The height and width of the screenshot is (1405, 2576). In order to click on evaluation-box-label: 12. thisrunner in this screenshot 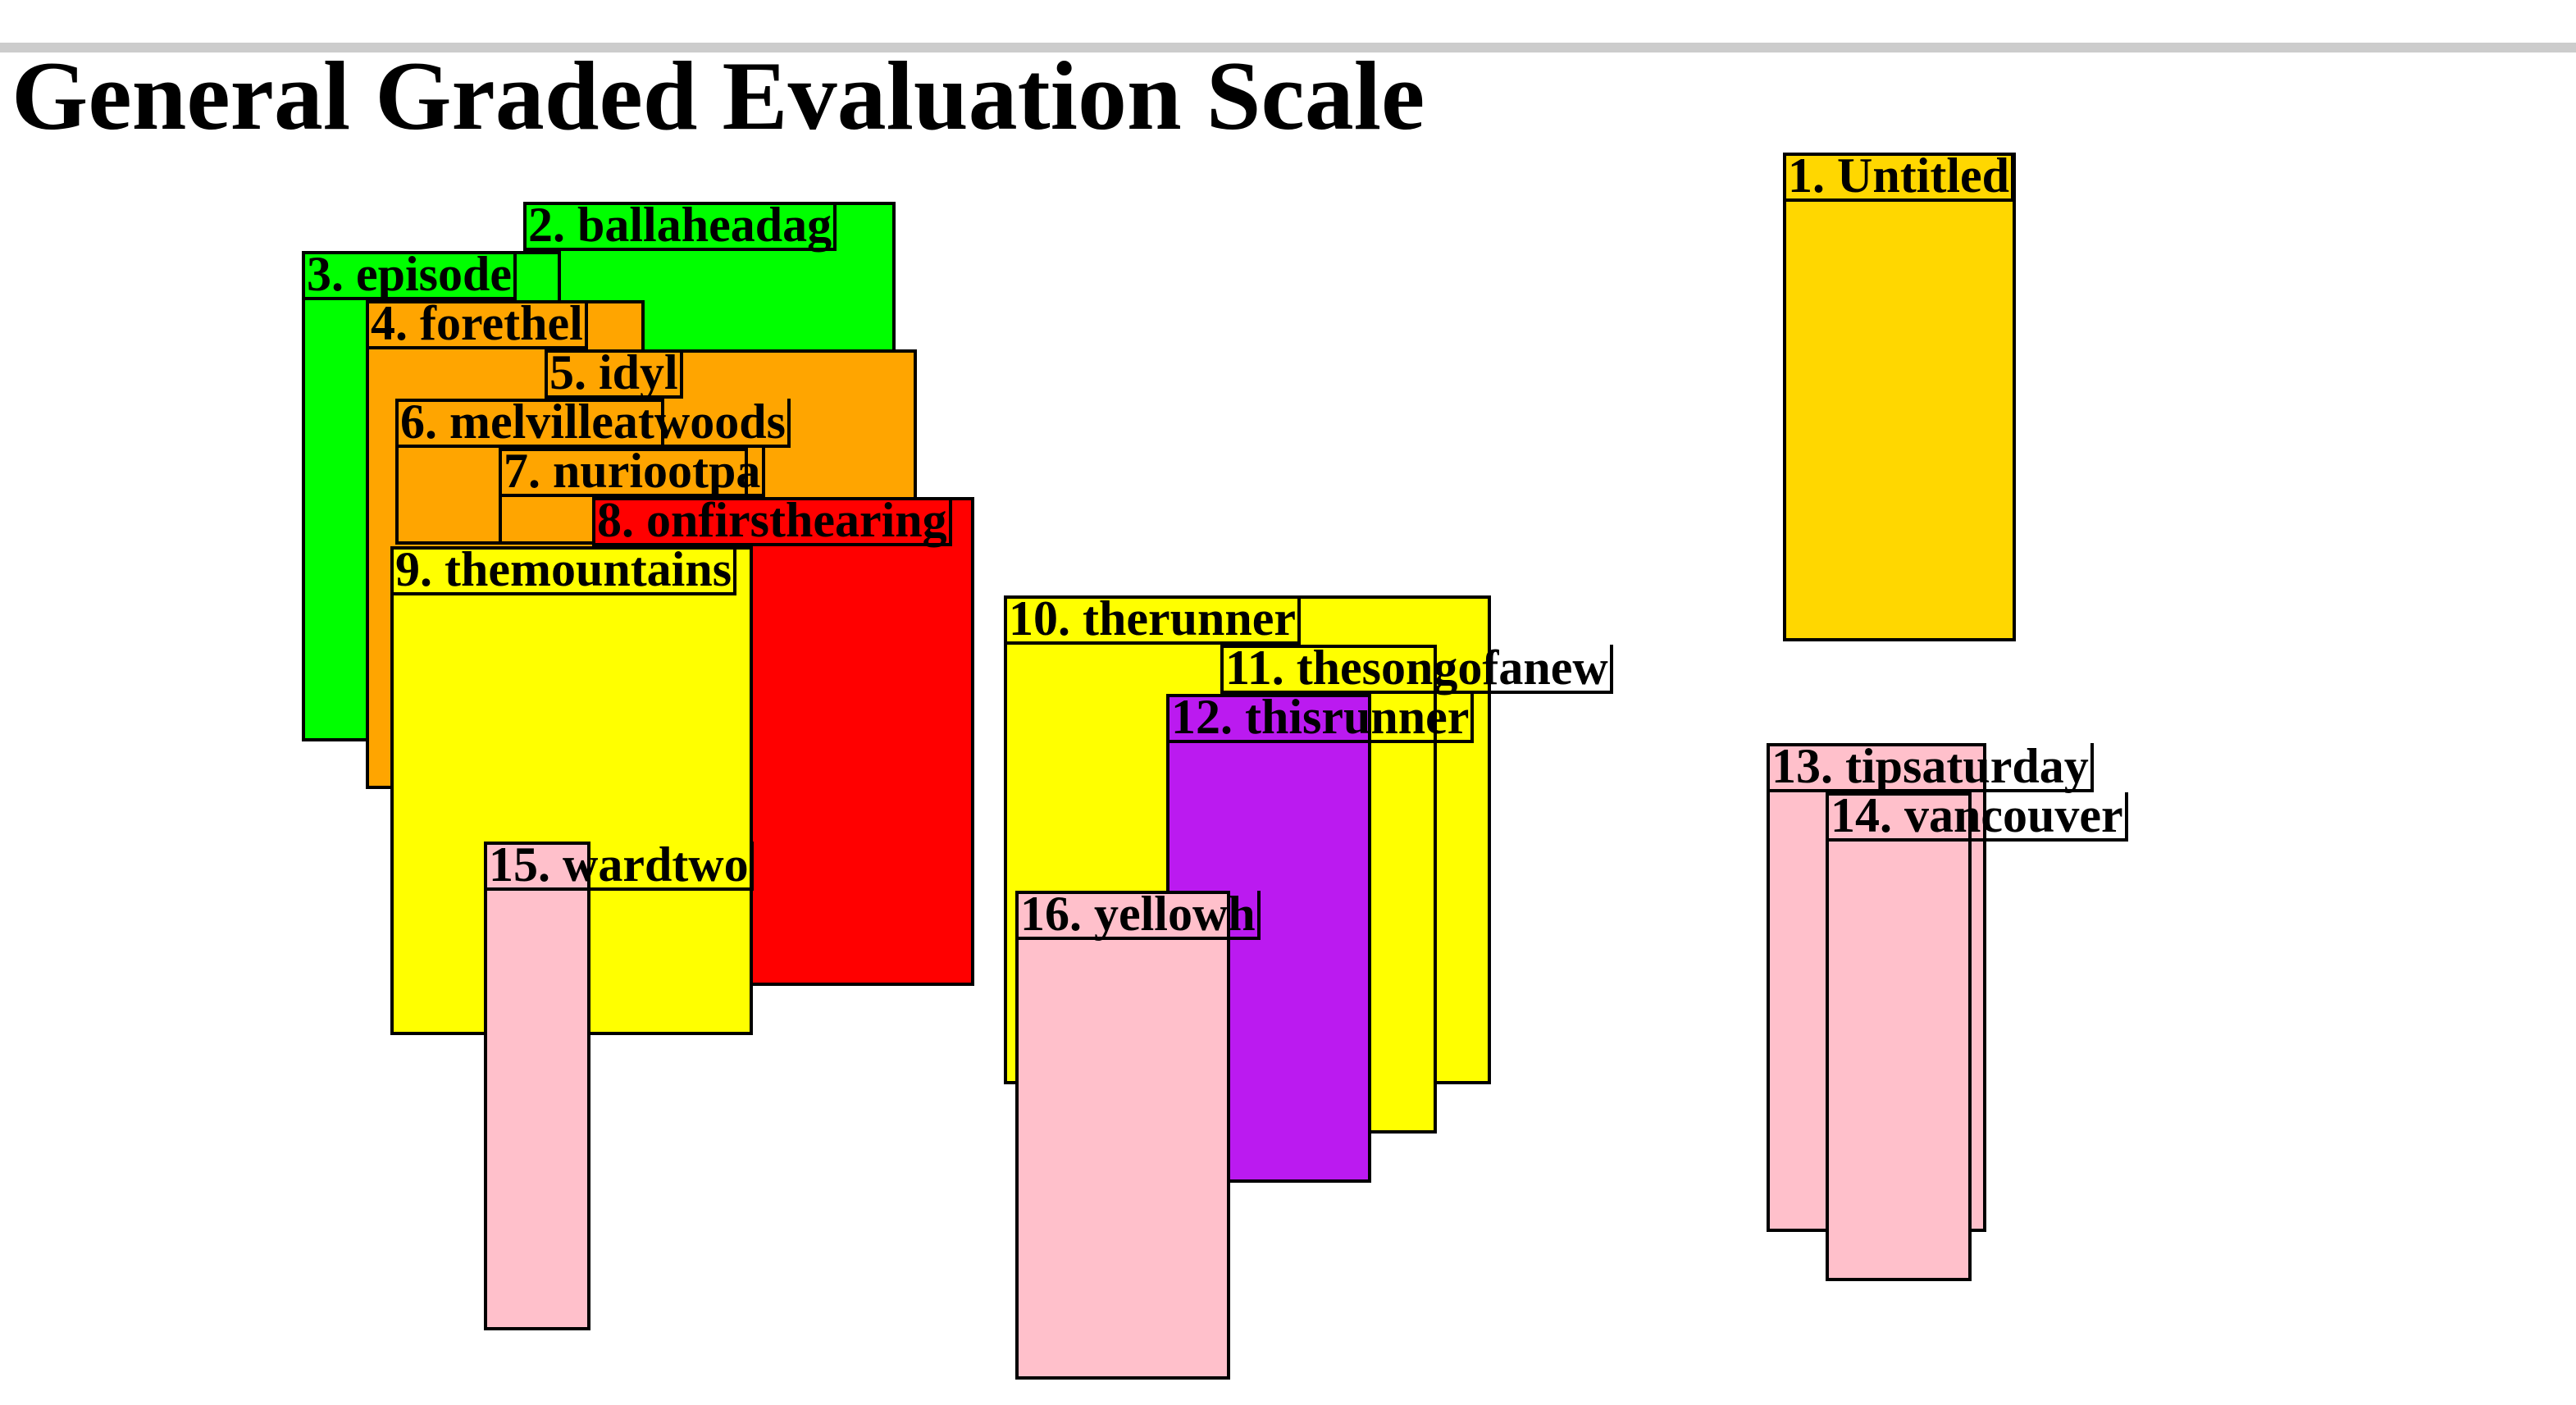, I will do `click(1320, 718)`.